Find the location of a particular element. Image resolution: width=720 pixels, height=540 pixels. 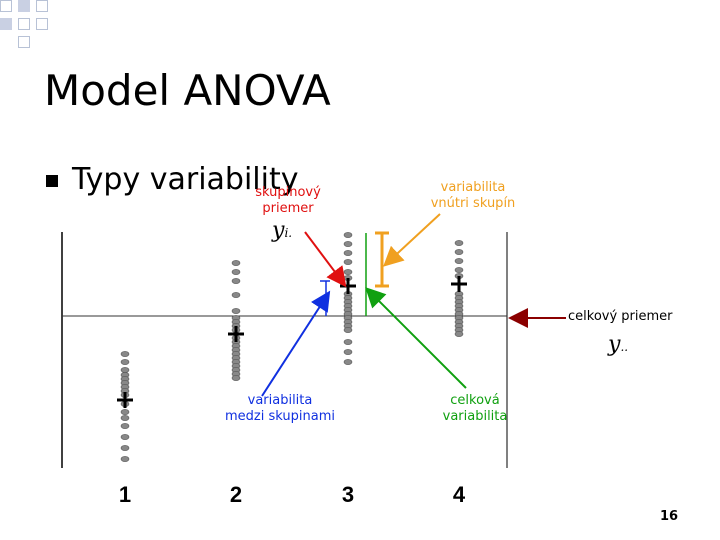

total-arrow is located at coordinates (416, 338).